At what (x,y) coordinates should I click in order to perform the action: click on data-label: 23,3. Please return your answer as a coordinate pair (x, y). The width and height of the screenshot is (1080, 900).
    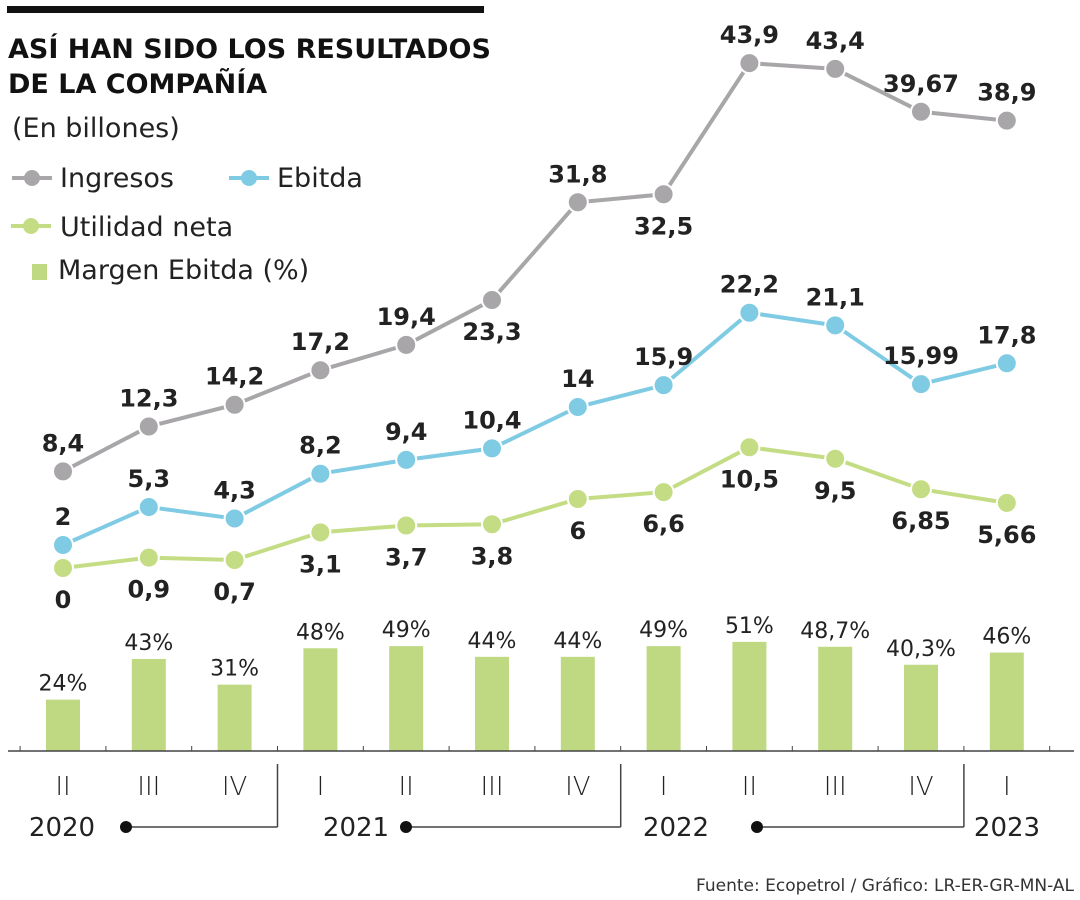
    Looking at the image, I should click on (491, 332).